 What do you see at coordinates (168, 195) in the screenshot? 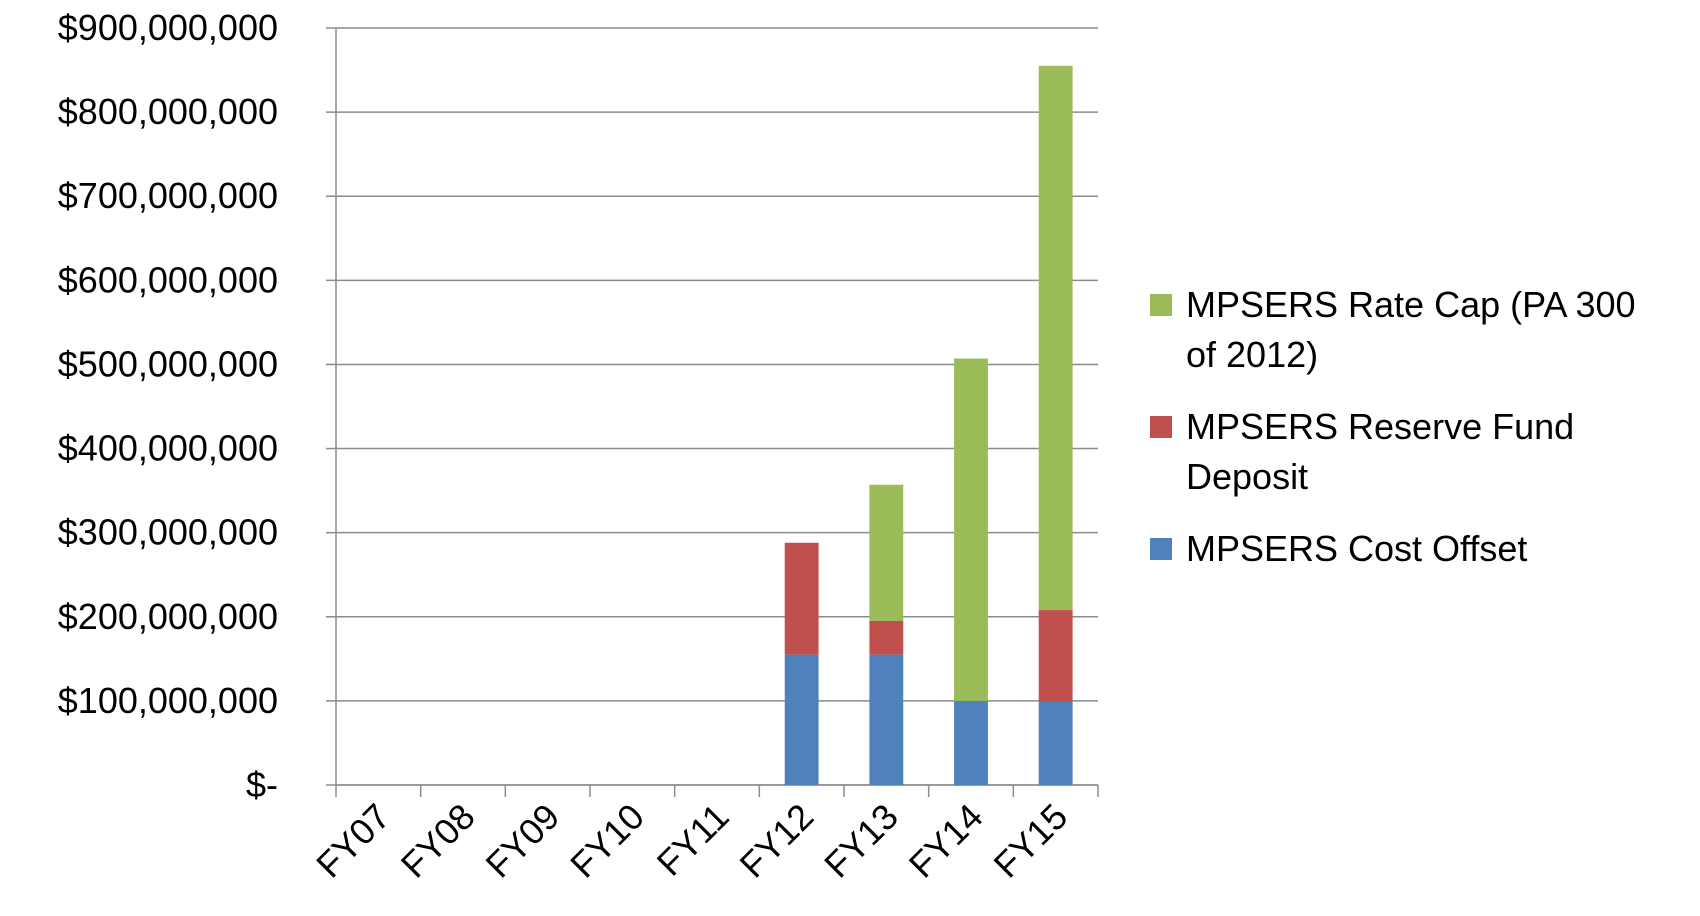
I see `y-tick-label: $700,000,000` at bounding box center [168, 195].